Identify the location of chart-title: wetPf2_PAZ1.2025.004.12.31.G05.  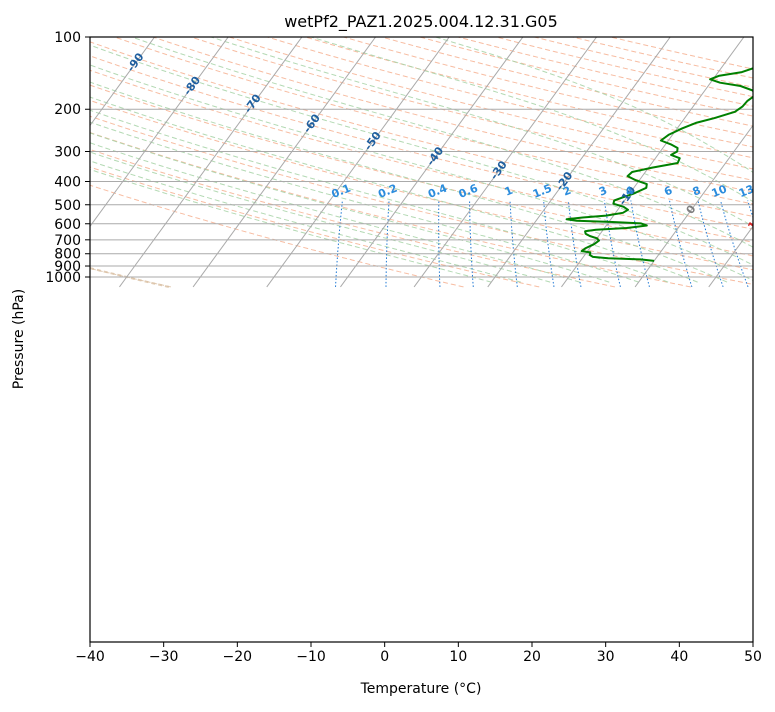
(421, 22).